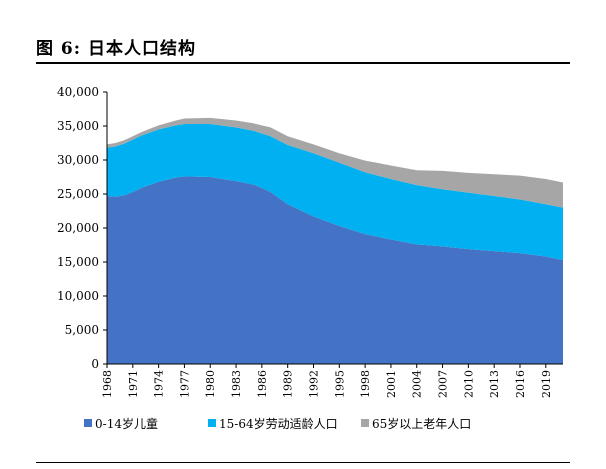 This screenshot has width=606, height=469. I want to click on figure-title: 图 6: 日本人口结构, so click(116, 49).